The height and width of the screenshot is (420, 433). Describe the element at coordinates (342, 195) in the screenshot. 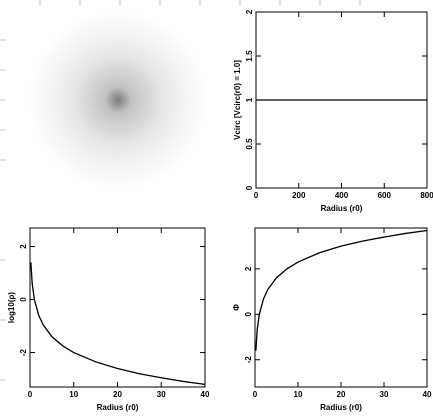

I see `x-tick-label: 400` at that location.